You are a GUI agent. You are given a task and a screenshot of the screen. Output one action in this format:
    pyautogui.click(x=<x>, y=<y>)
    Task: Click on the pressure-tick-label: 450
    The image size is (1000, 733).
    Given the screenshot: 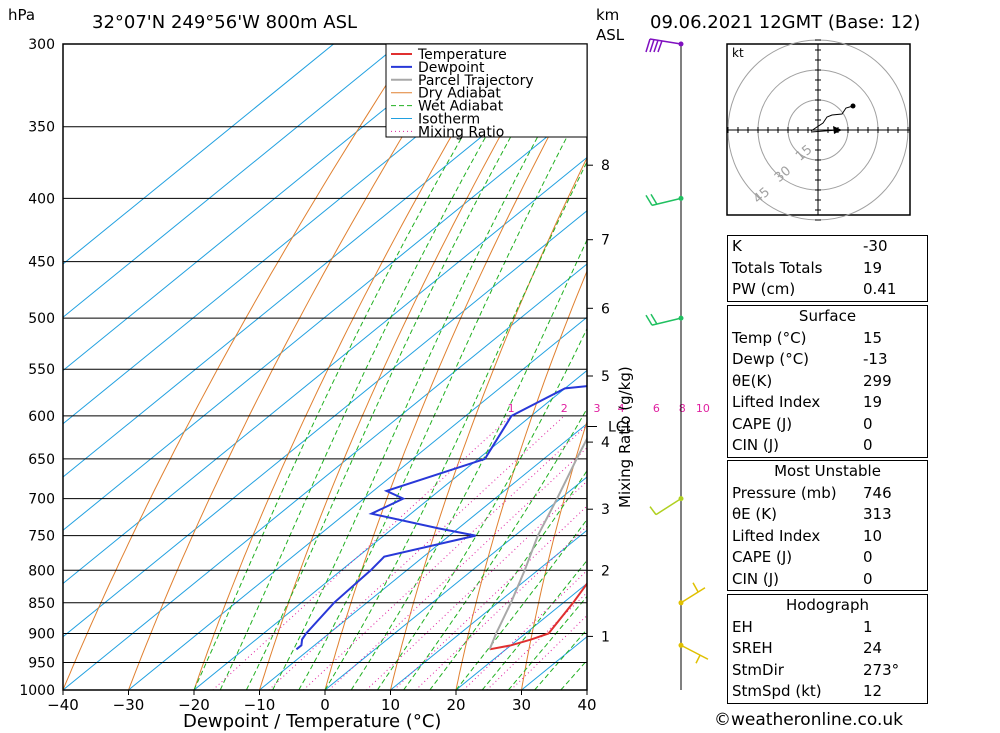 What is the action you would take?
    pyautogui.click(x=41, y=263)
    